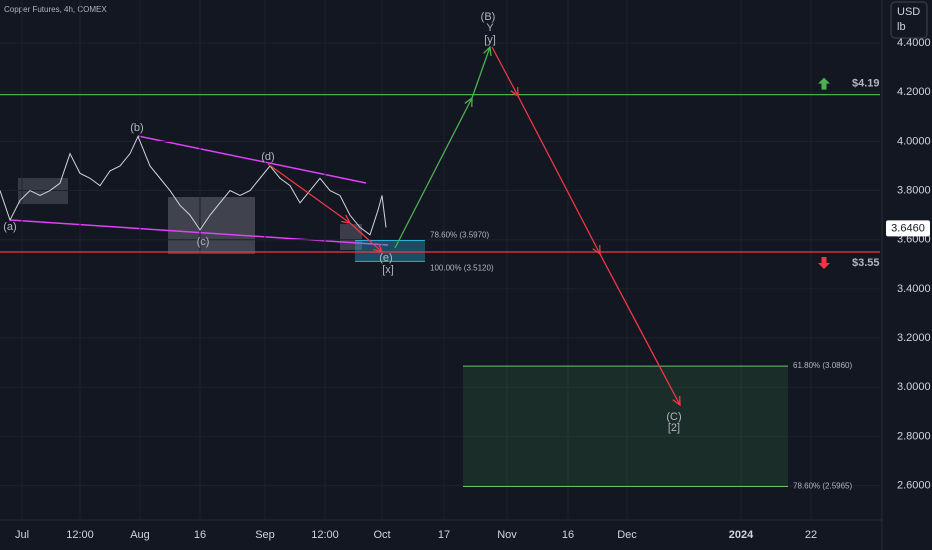 The image size is (932, 550). I want to click on y-tick-label: 2.6000, so click(914, 485).